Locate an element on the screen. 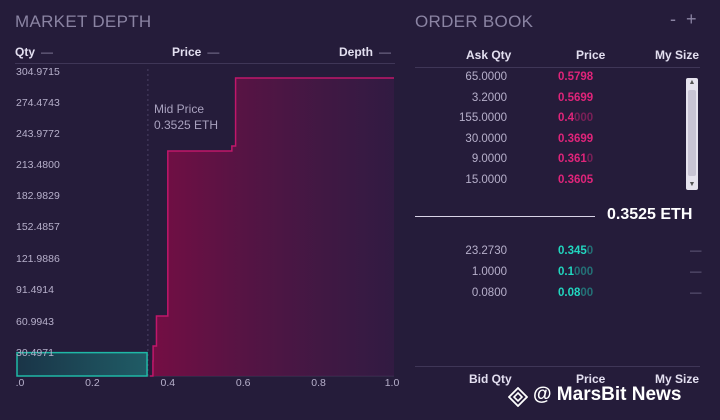 Image resolution: width=720 pixels, height=420 pixels. bid-depth-area is located at coordinates (82, 364).